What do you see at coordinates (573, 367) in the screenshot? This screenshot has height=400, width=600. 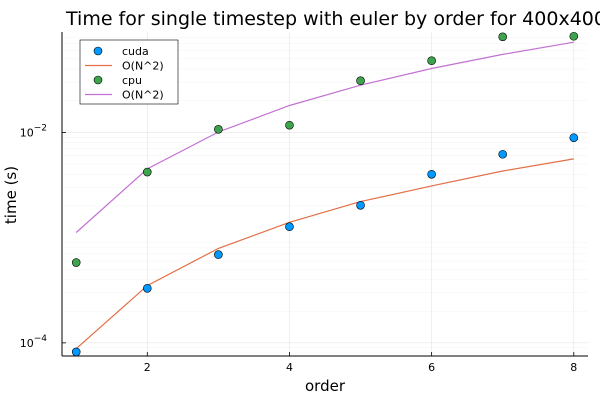 I see `x-tick-label: 8` at bounding box center [573, 367].